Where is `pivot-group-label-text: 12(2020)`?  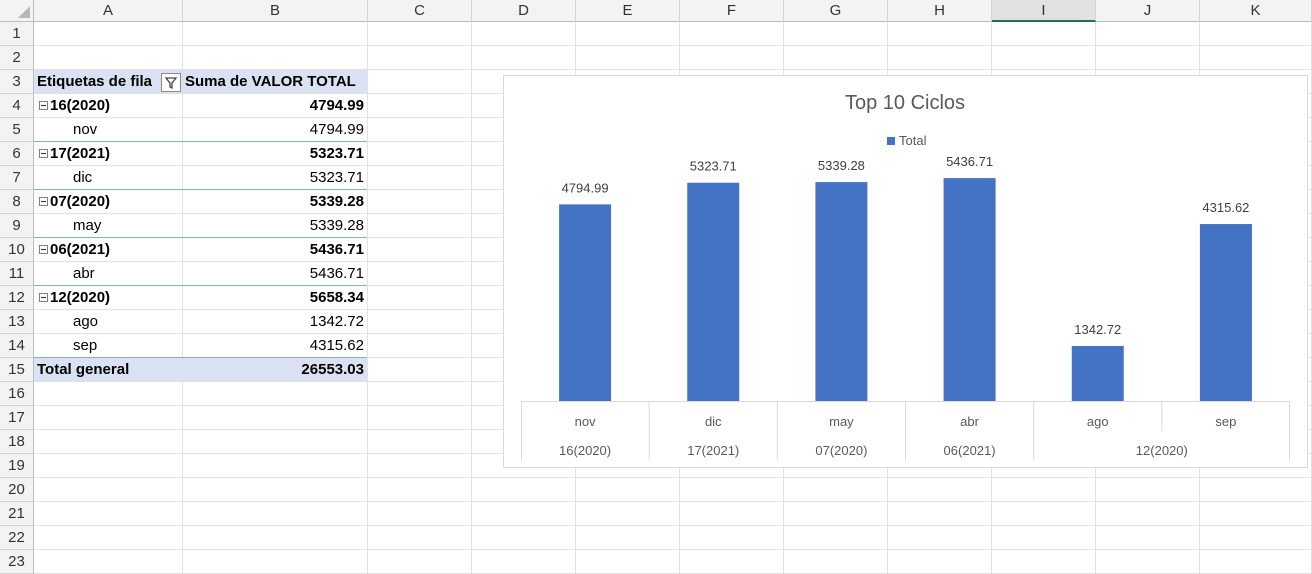
pivot-group-label-text: 12(2020) is located at coordinates (80, 297).